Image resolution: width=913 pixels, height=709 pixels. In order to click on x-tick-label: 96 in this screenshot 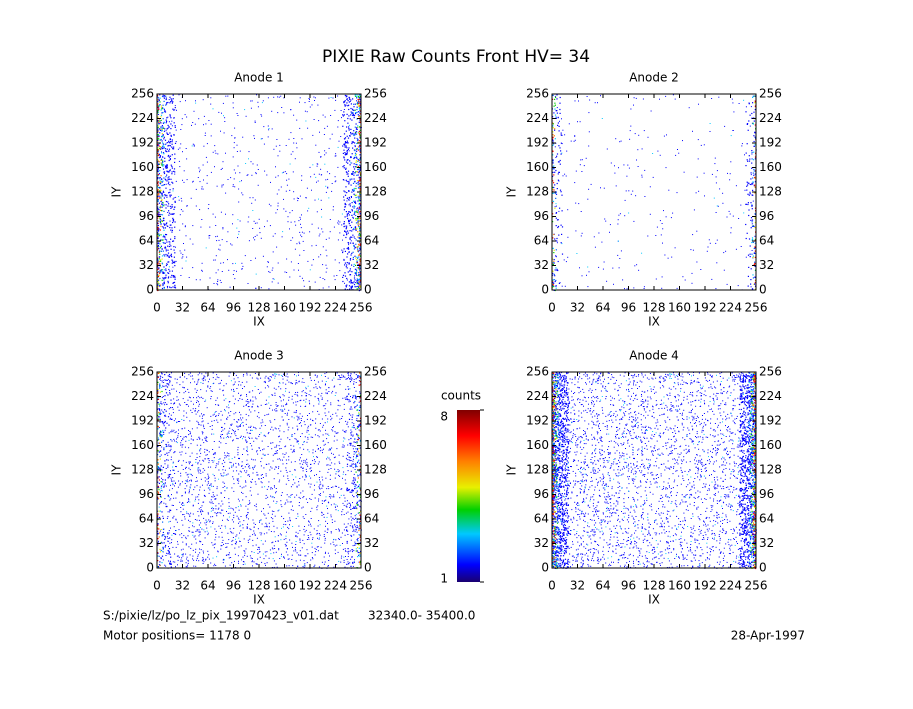, I will do `click(233, 308)`.